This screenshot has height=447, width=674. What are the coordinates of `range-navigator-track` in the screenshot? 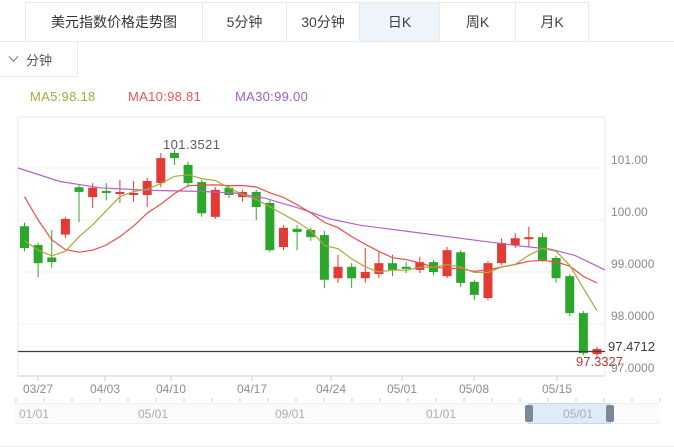 It's located at (337, 413).